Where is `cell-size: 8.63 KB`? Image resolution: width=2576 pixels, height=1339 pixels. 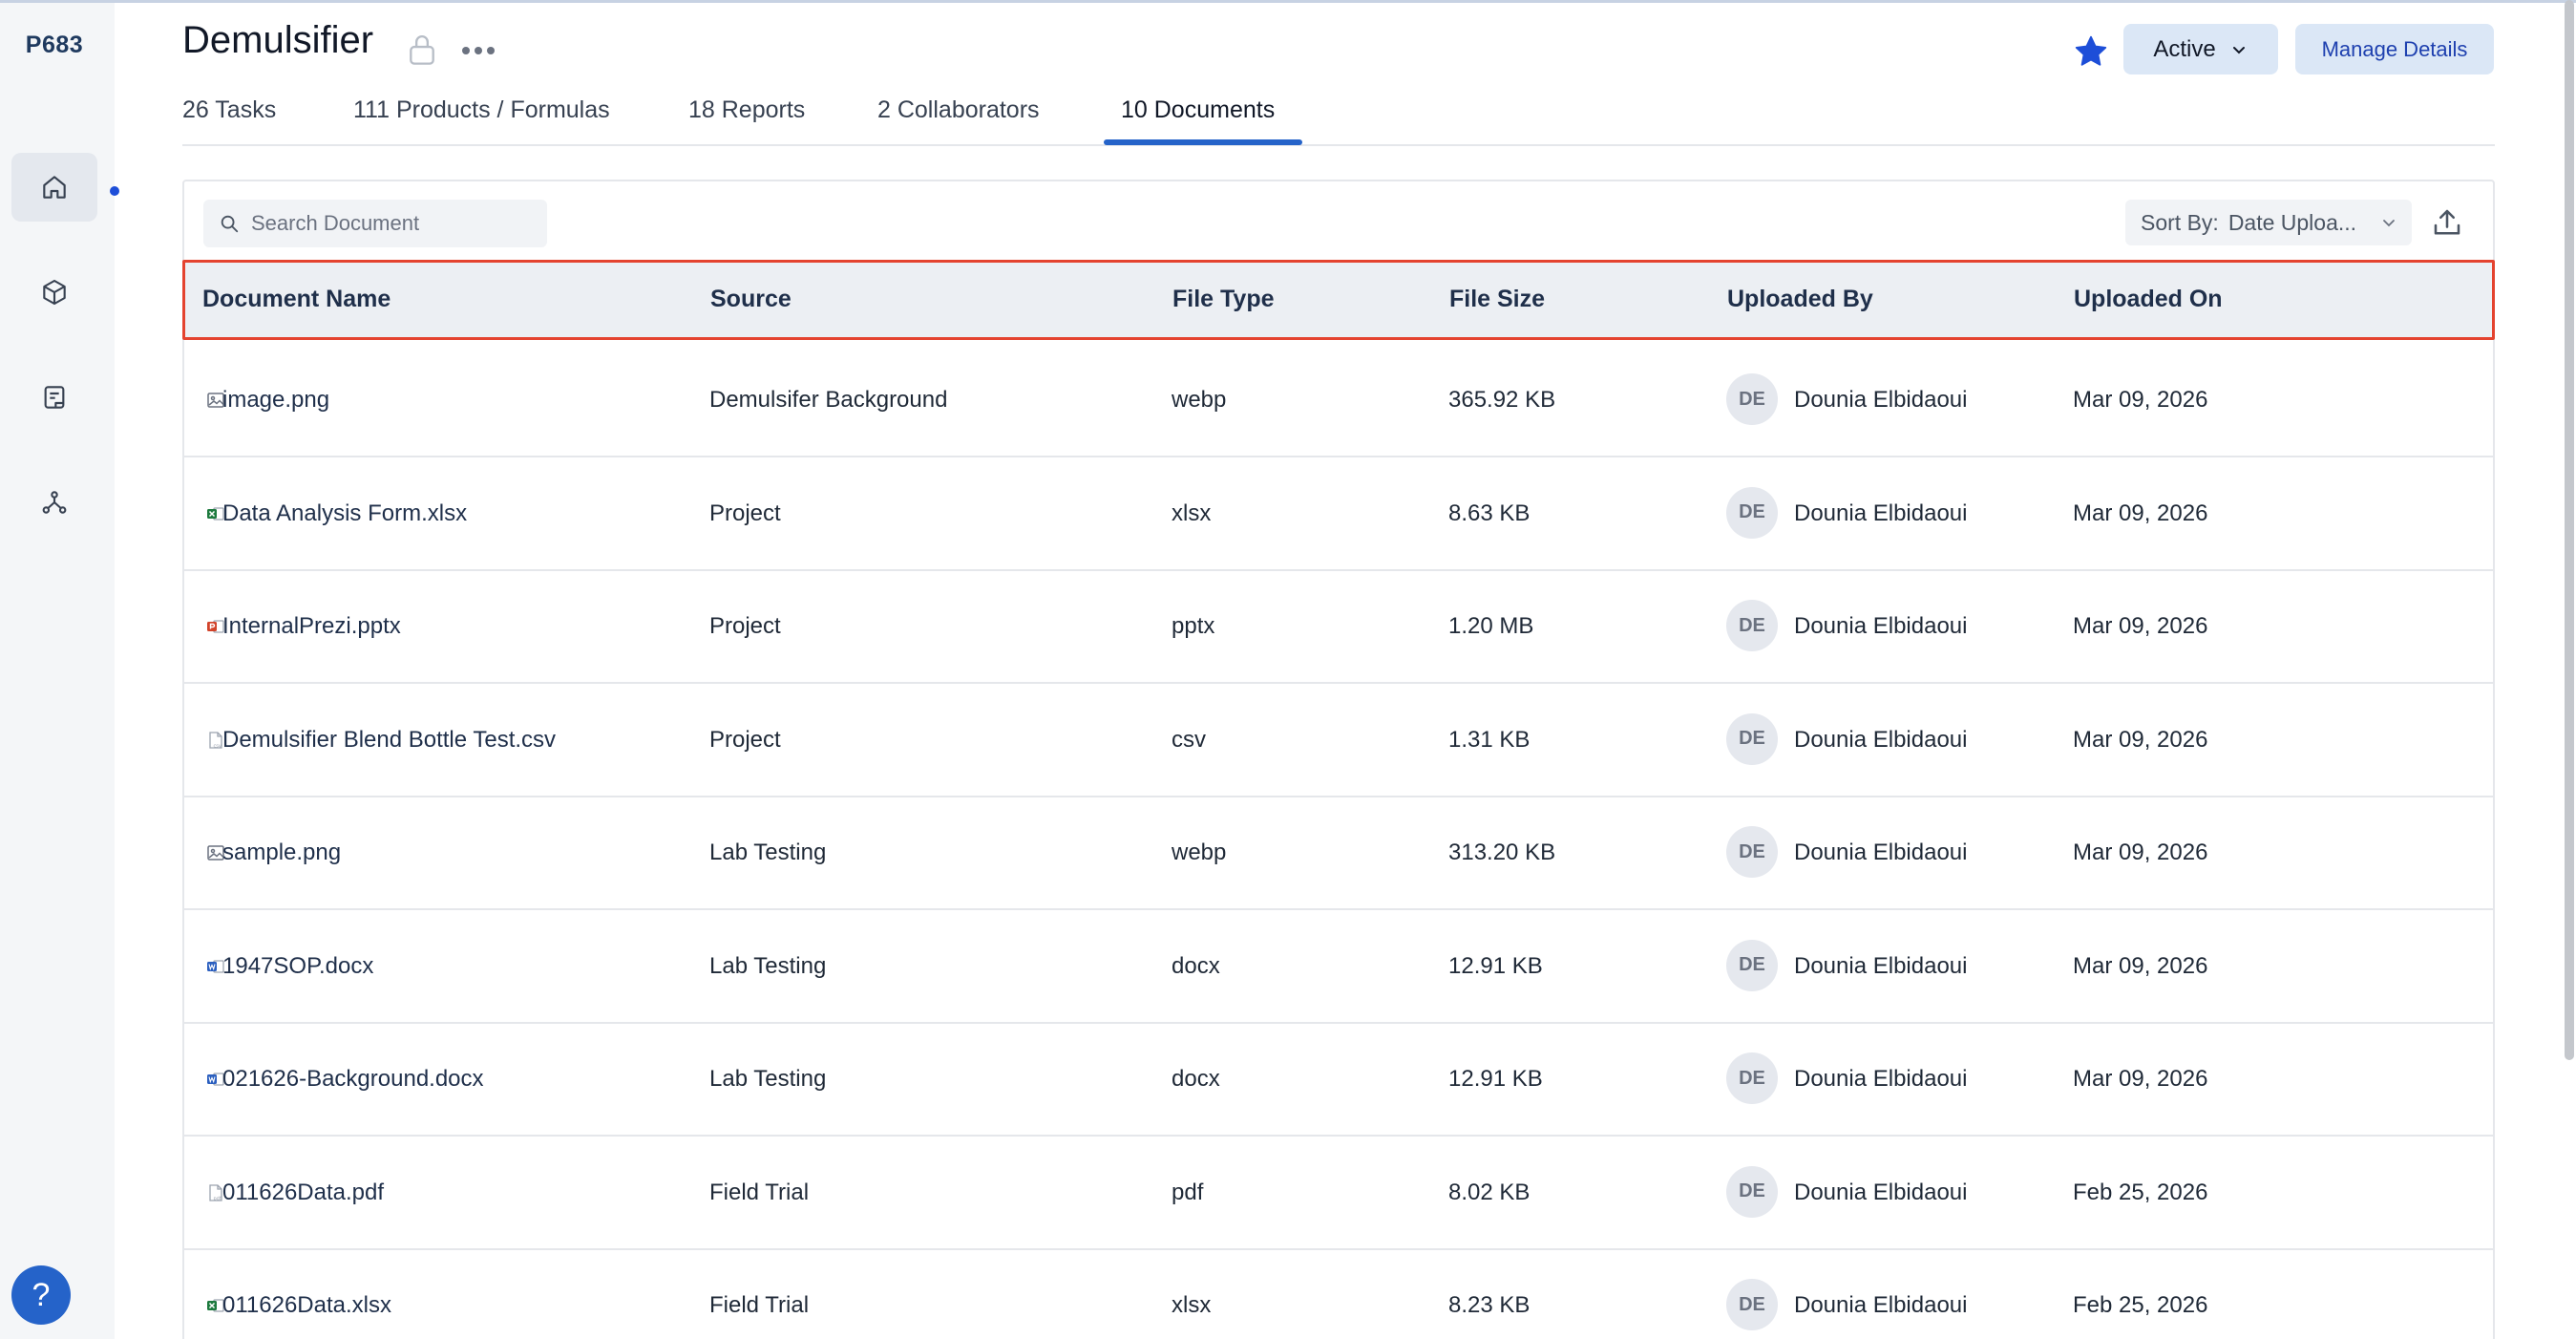 cell-size: 8.63 KB is located at coordinates (1489, 512).